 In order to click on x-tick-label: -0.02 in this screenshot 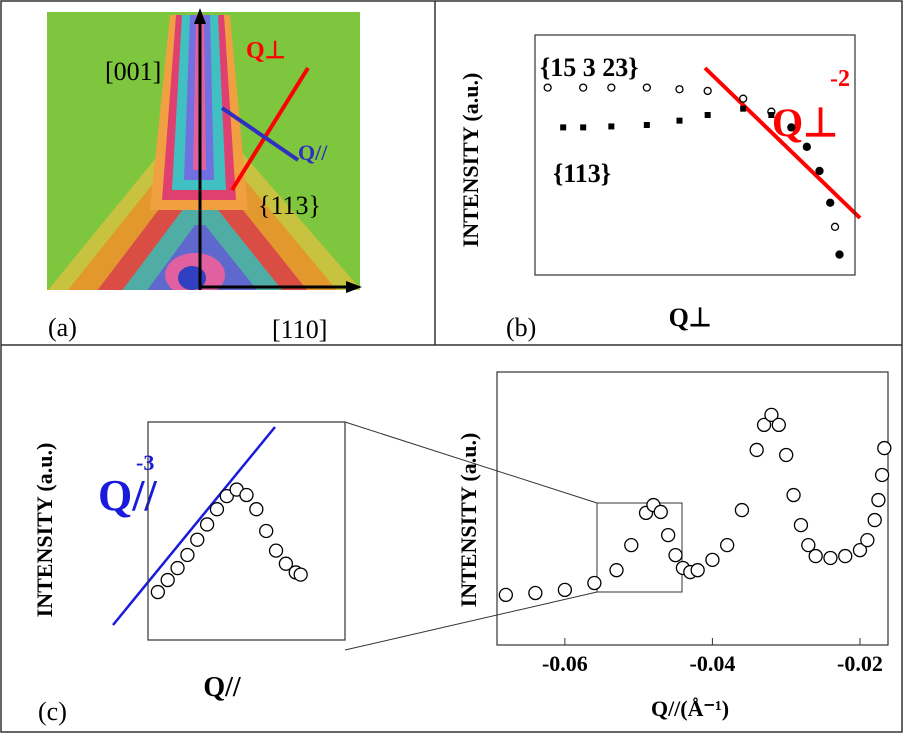, I will do `click(860, 663)`.